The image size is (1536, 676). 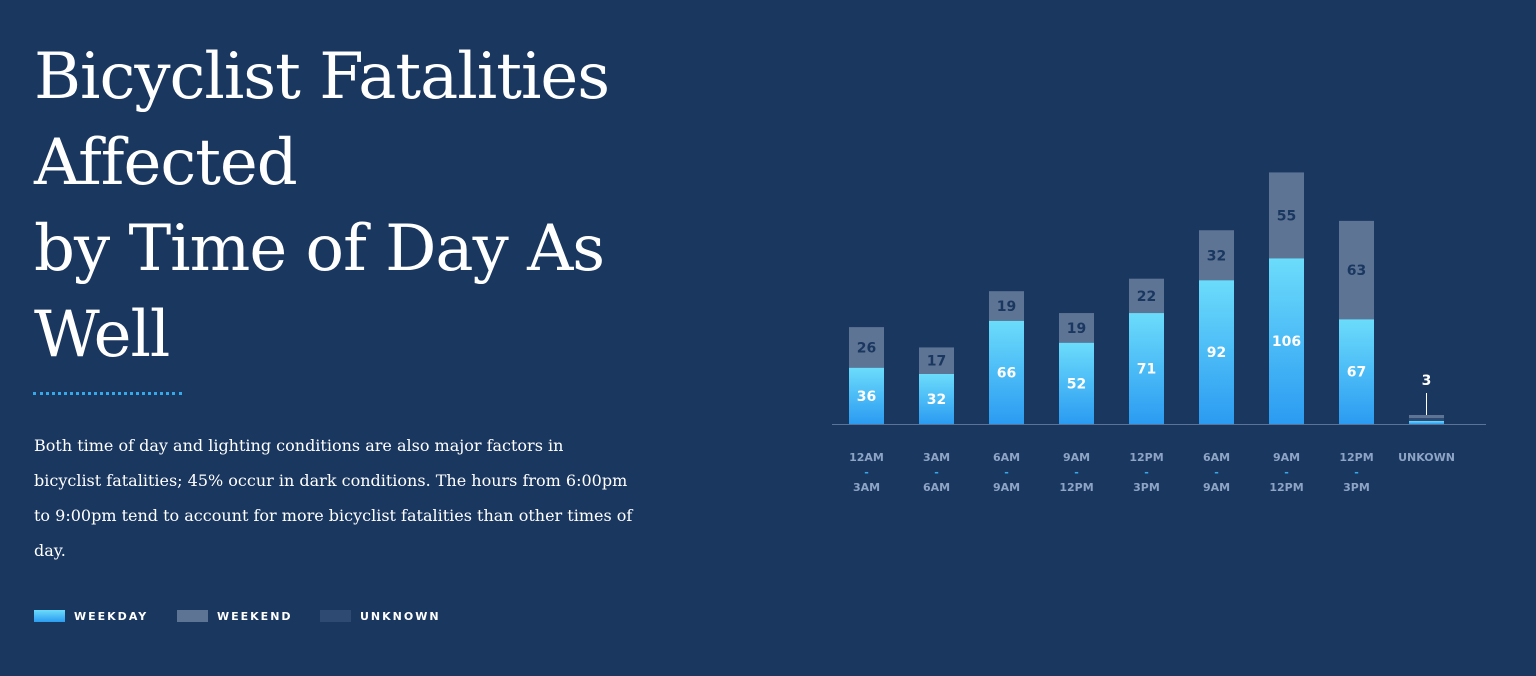 I want to click on bar-label-weekday: 106, so click(x=1286, y=342).